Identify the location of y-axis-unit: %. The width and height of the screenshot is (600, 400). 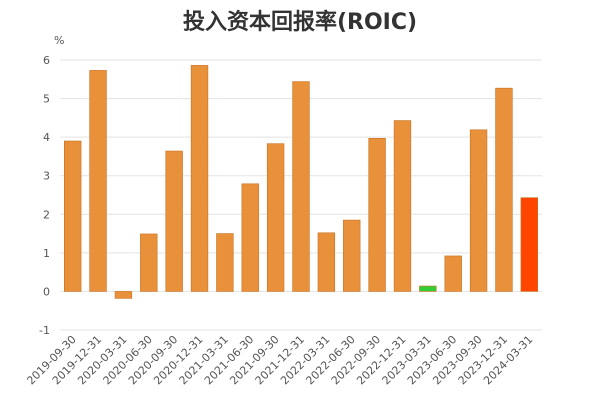
(59, 40).